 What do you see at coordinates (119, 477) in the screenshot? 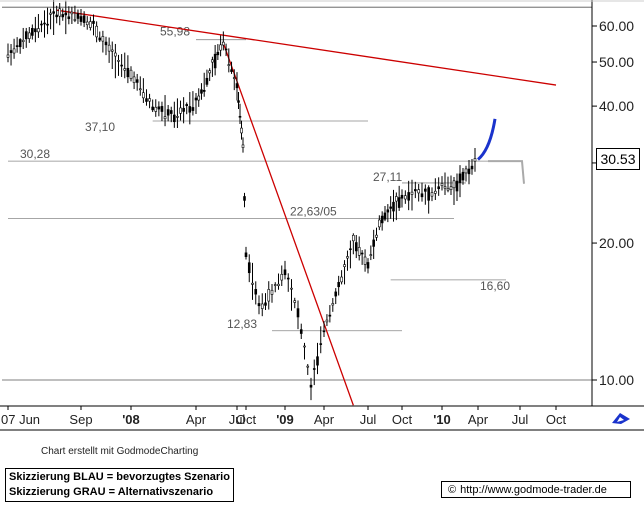
I see `legend-blue-line: Skizzierung BLAU = bevorzugtes Szenario` at bounding box center [119, 477].